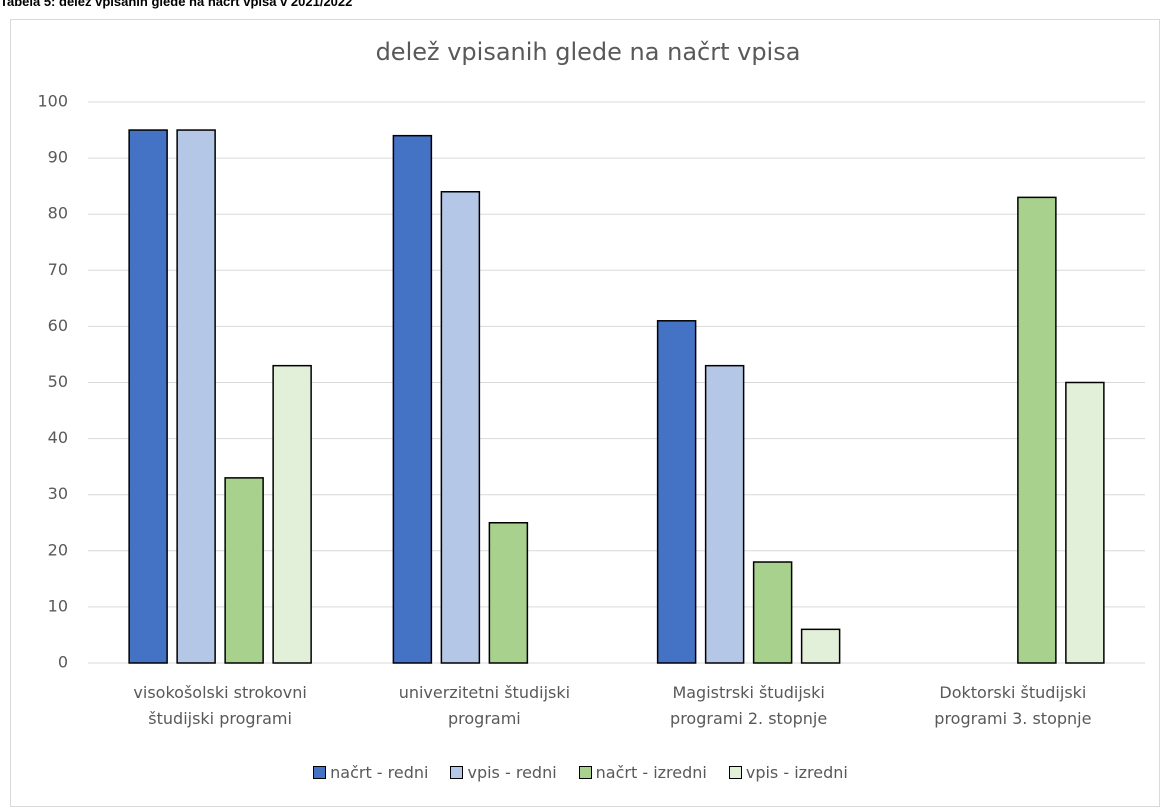 The width and height of the screenshot is (1161, 808). Describe the element at coordinates (58, 325) in the screenshot. I see `y-tick-label: 60` at that location.